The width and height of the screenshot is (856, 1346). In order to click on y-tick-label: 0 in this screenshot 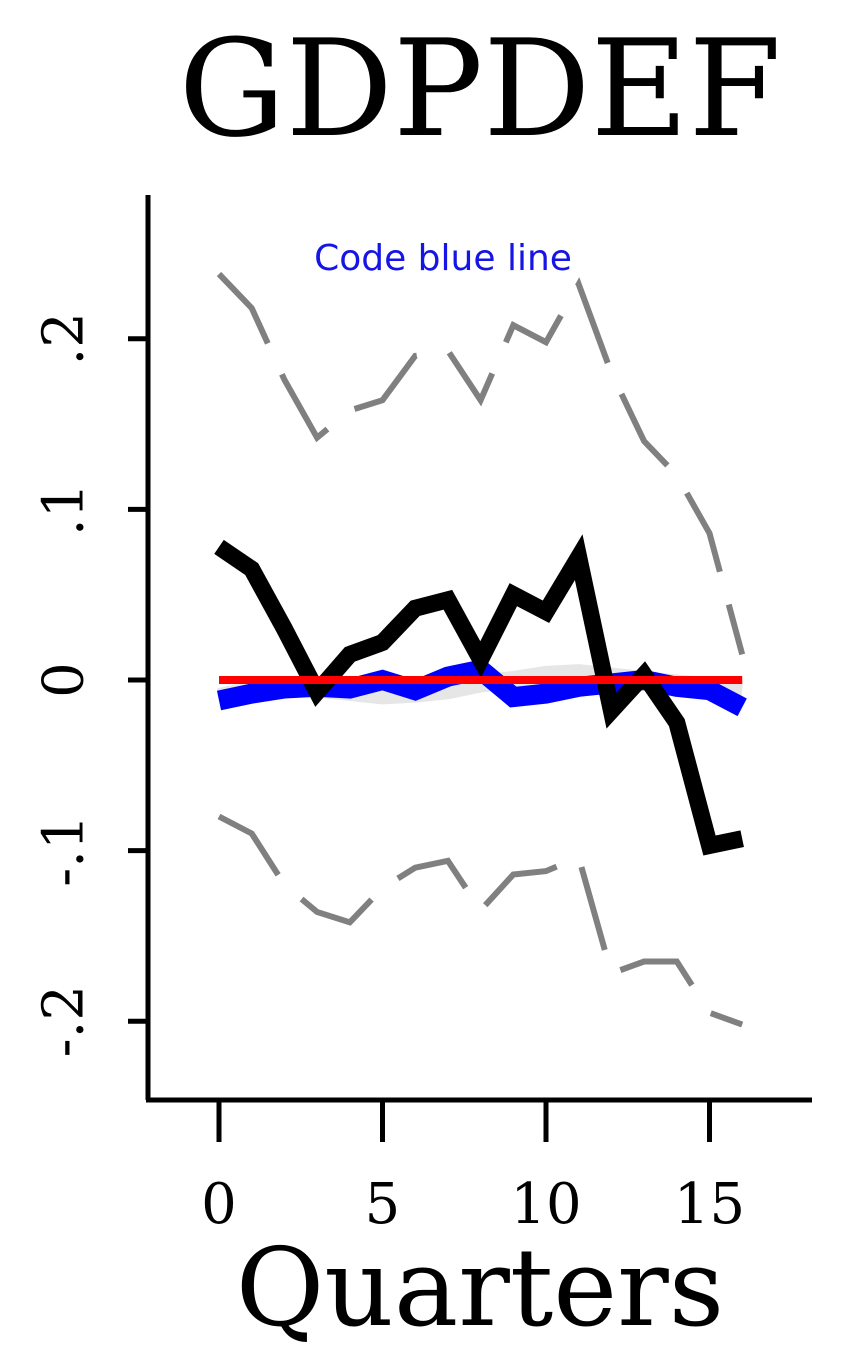, I will do `click(64, 680)`.